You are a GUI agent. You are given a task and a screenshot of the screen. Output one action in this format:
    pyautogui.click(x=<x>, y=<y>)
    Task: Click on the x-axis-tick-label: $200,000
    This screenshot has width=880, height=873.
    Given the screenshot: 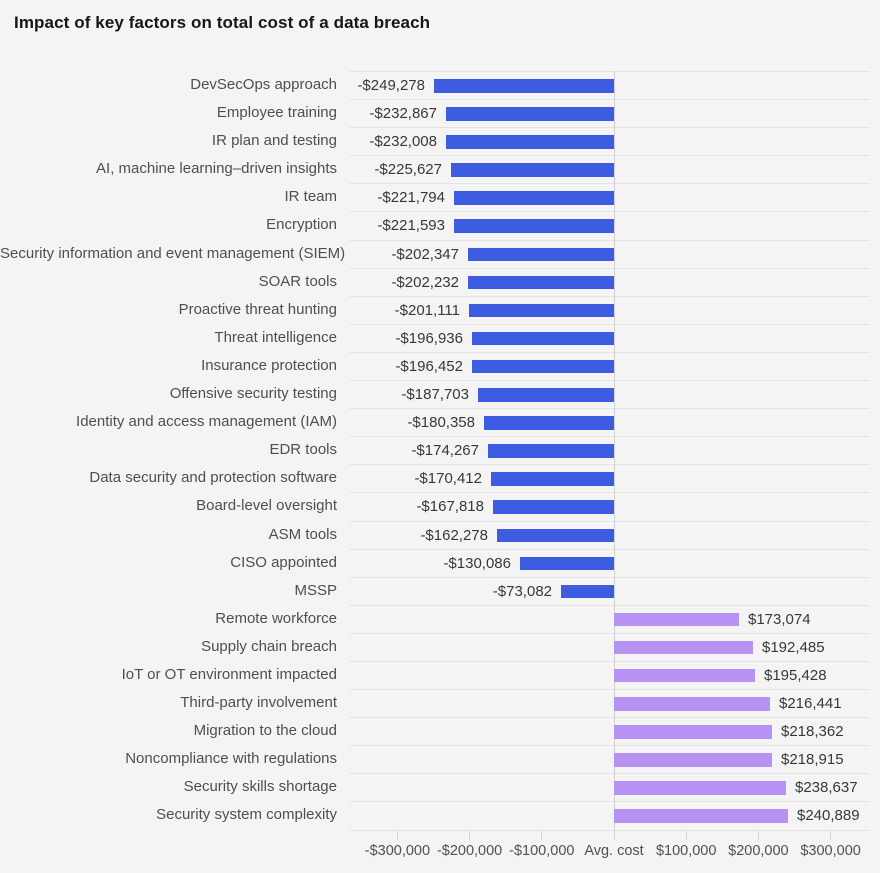 What is the action you would take?
    pyautogui.click(x=758, y=850)
    